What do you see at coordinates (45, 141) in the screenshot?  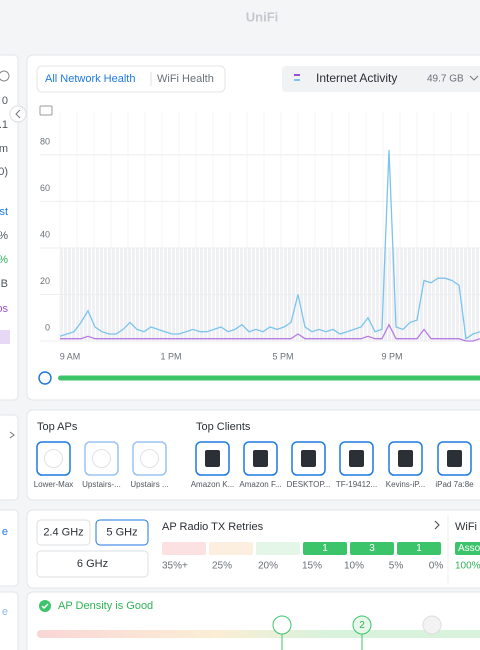 I see `y-tick-label: 80` at bounding box center [45, 141].